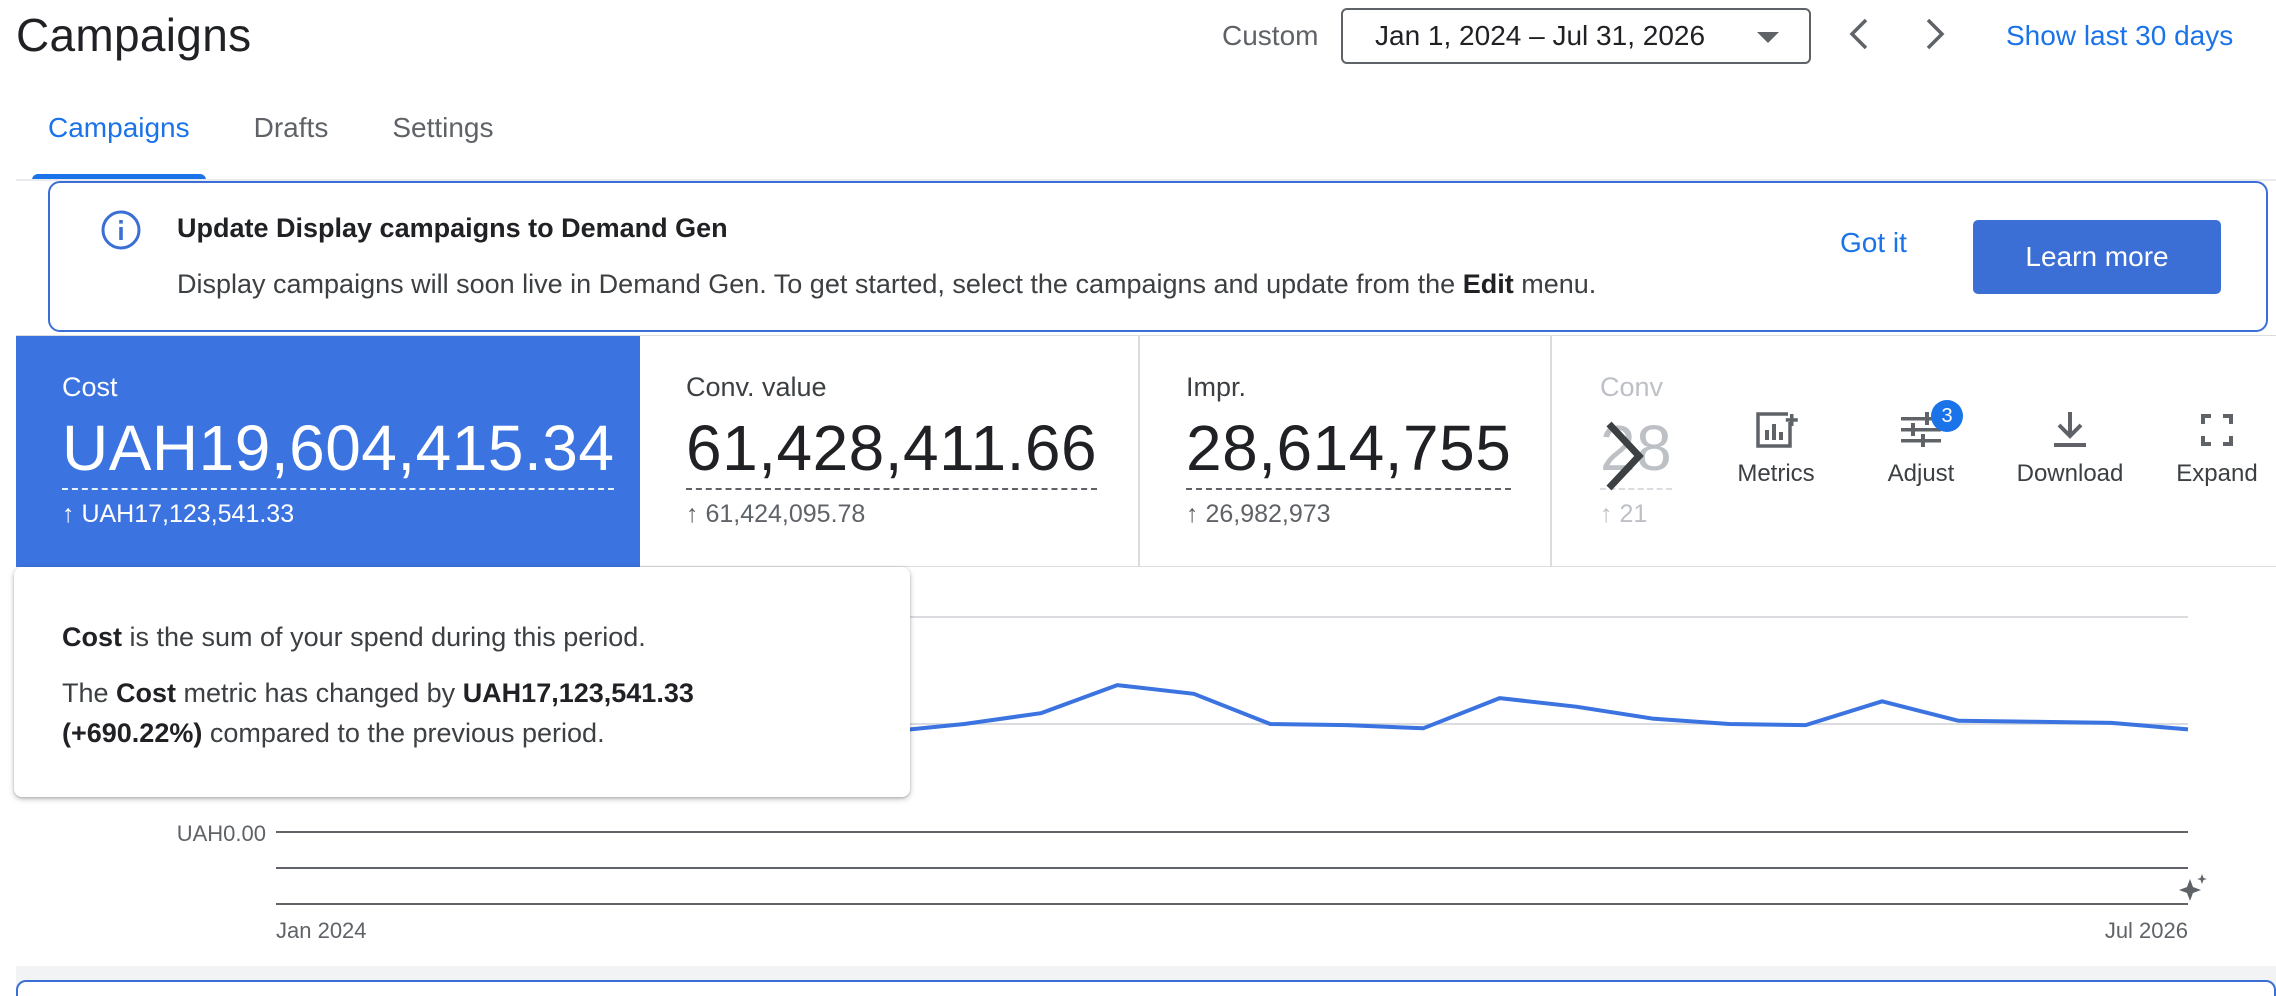  What do you see at coordinates (1540, 35) in the screenshot?
I see `date-range-value: Jan 1, 2024 – Jul 31, 2026` at bounding box center [1540, 35].